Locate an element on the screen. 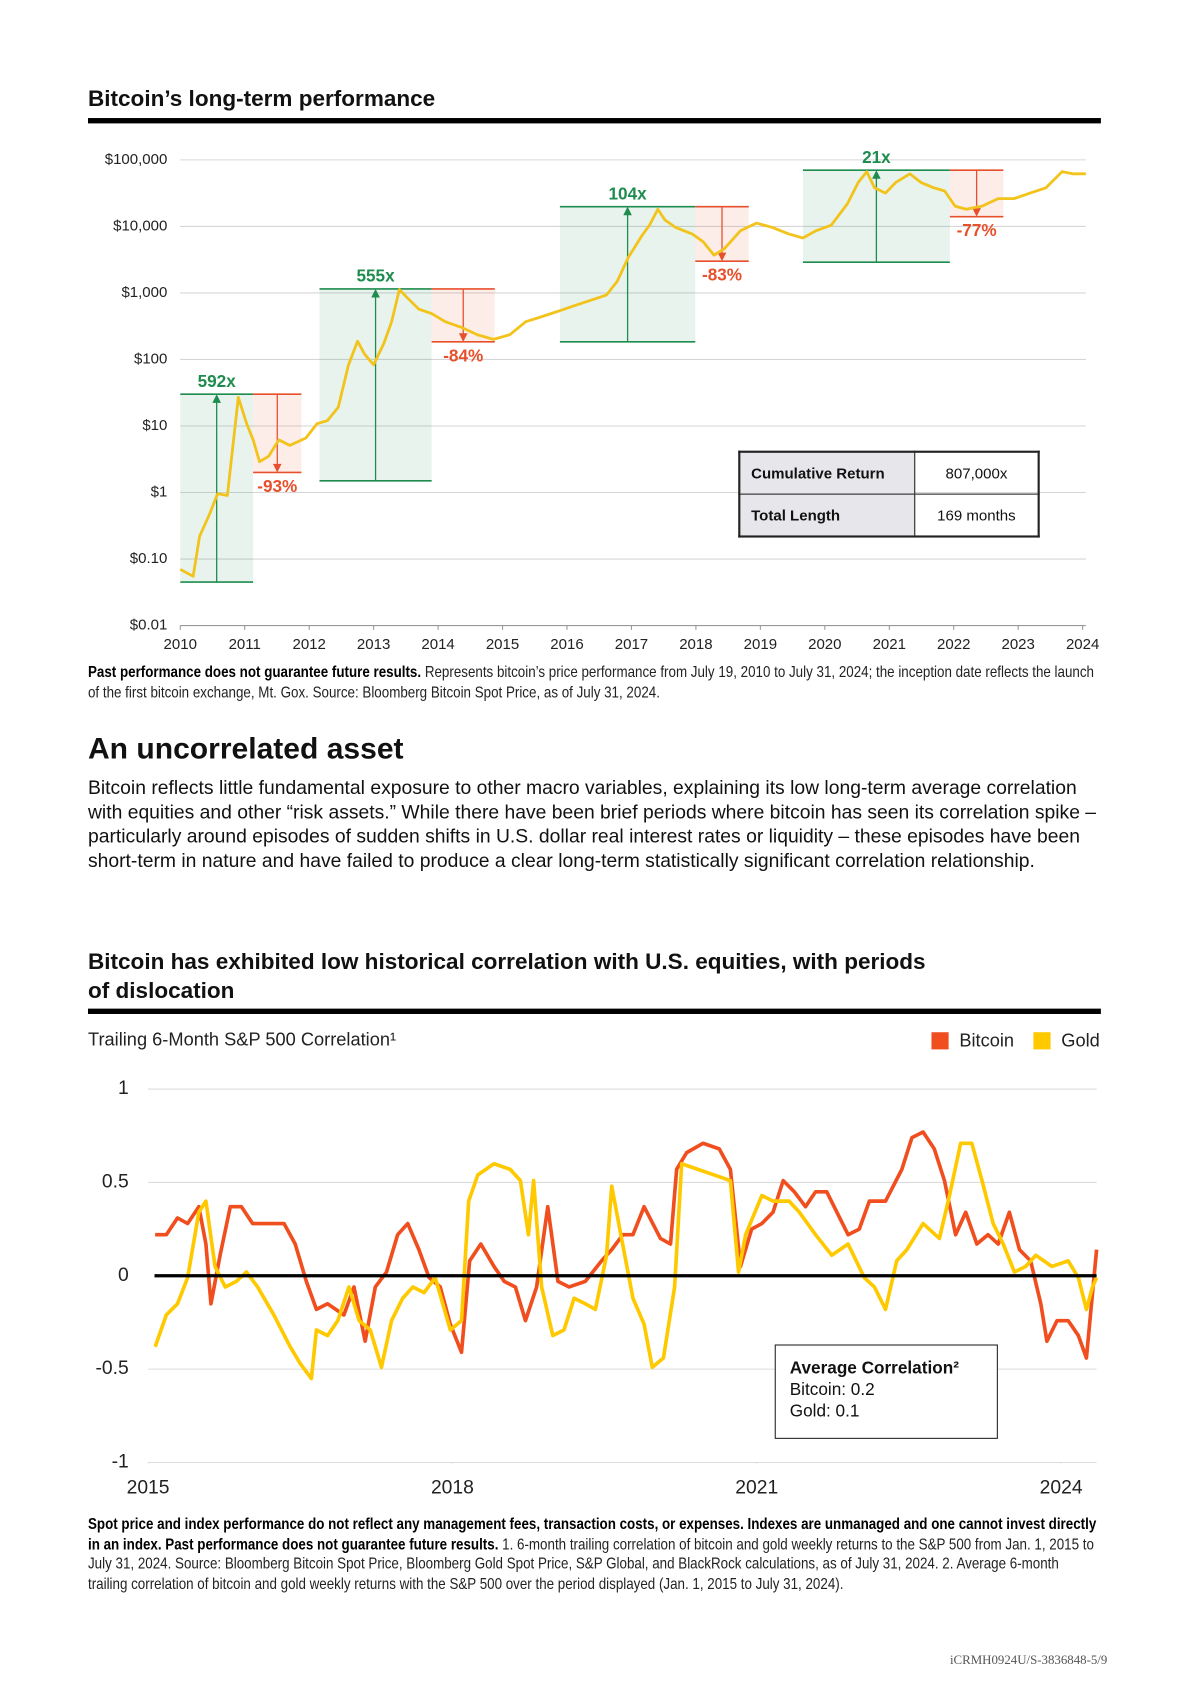 The image size is (1191, 1684). table-row: Cumulative Return 807,000x is located at coordinates (889, 473).